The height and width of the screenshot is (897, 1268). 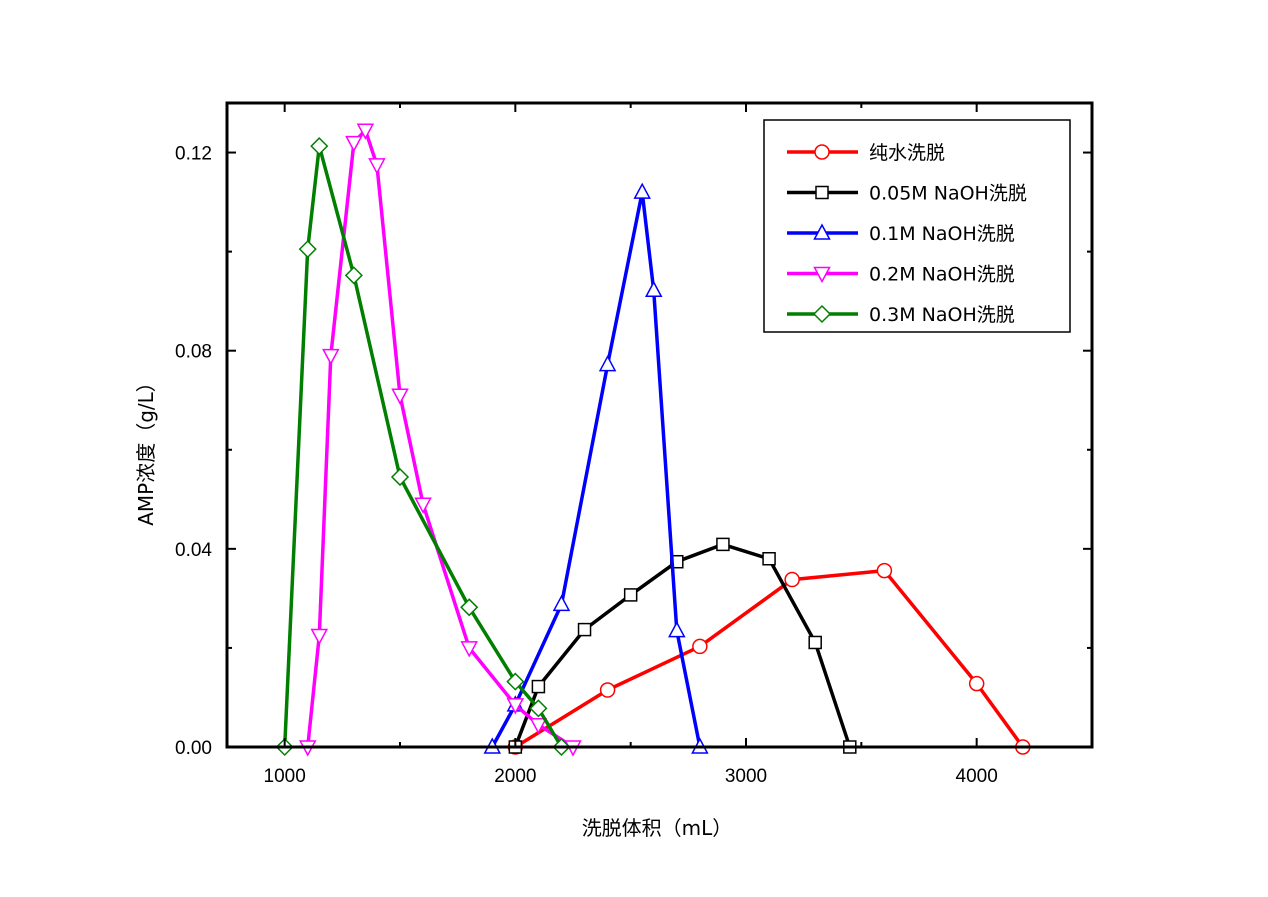 What do you see at coordinates (977, 776) in the screenshot?
I see `x-tick-label: 4000` at bounding box center [977, 776].